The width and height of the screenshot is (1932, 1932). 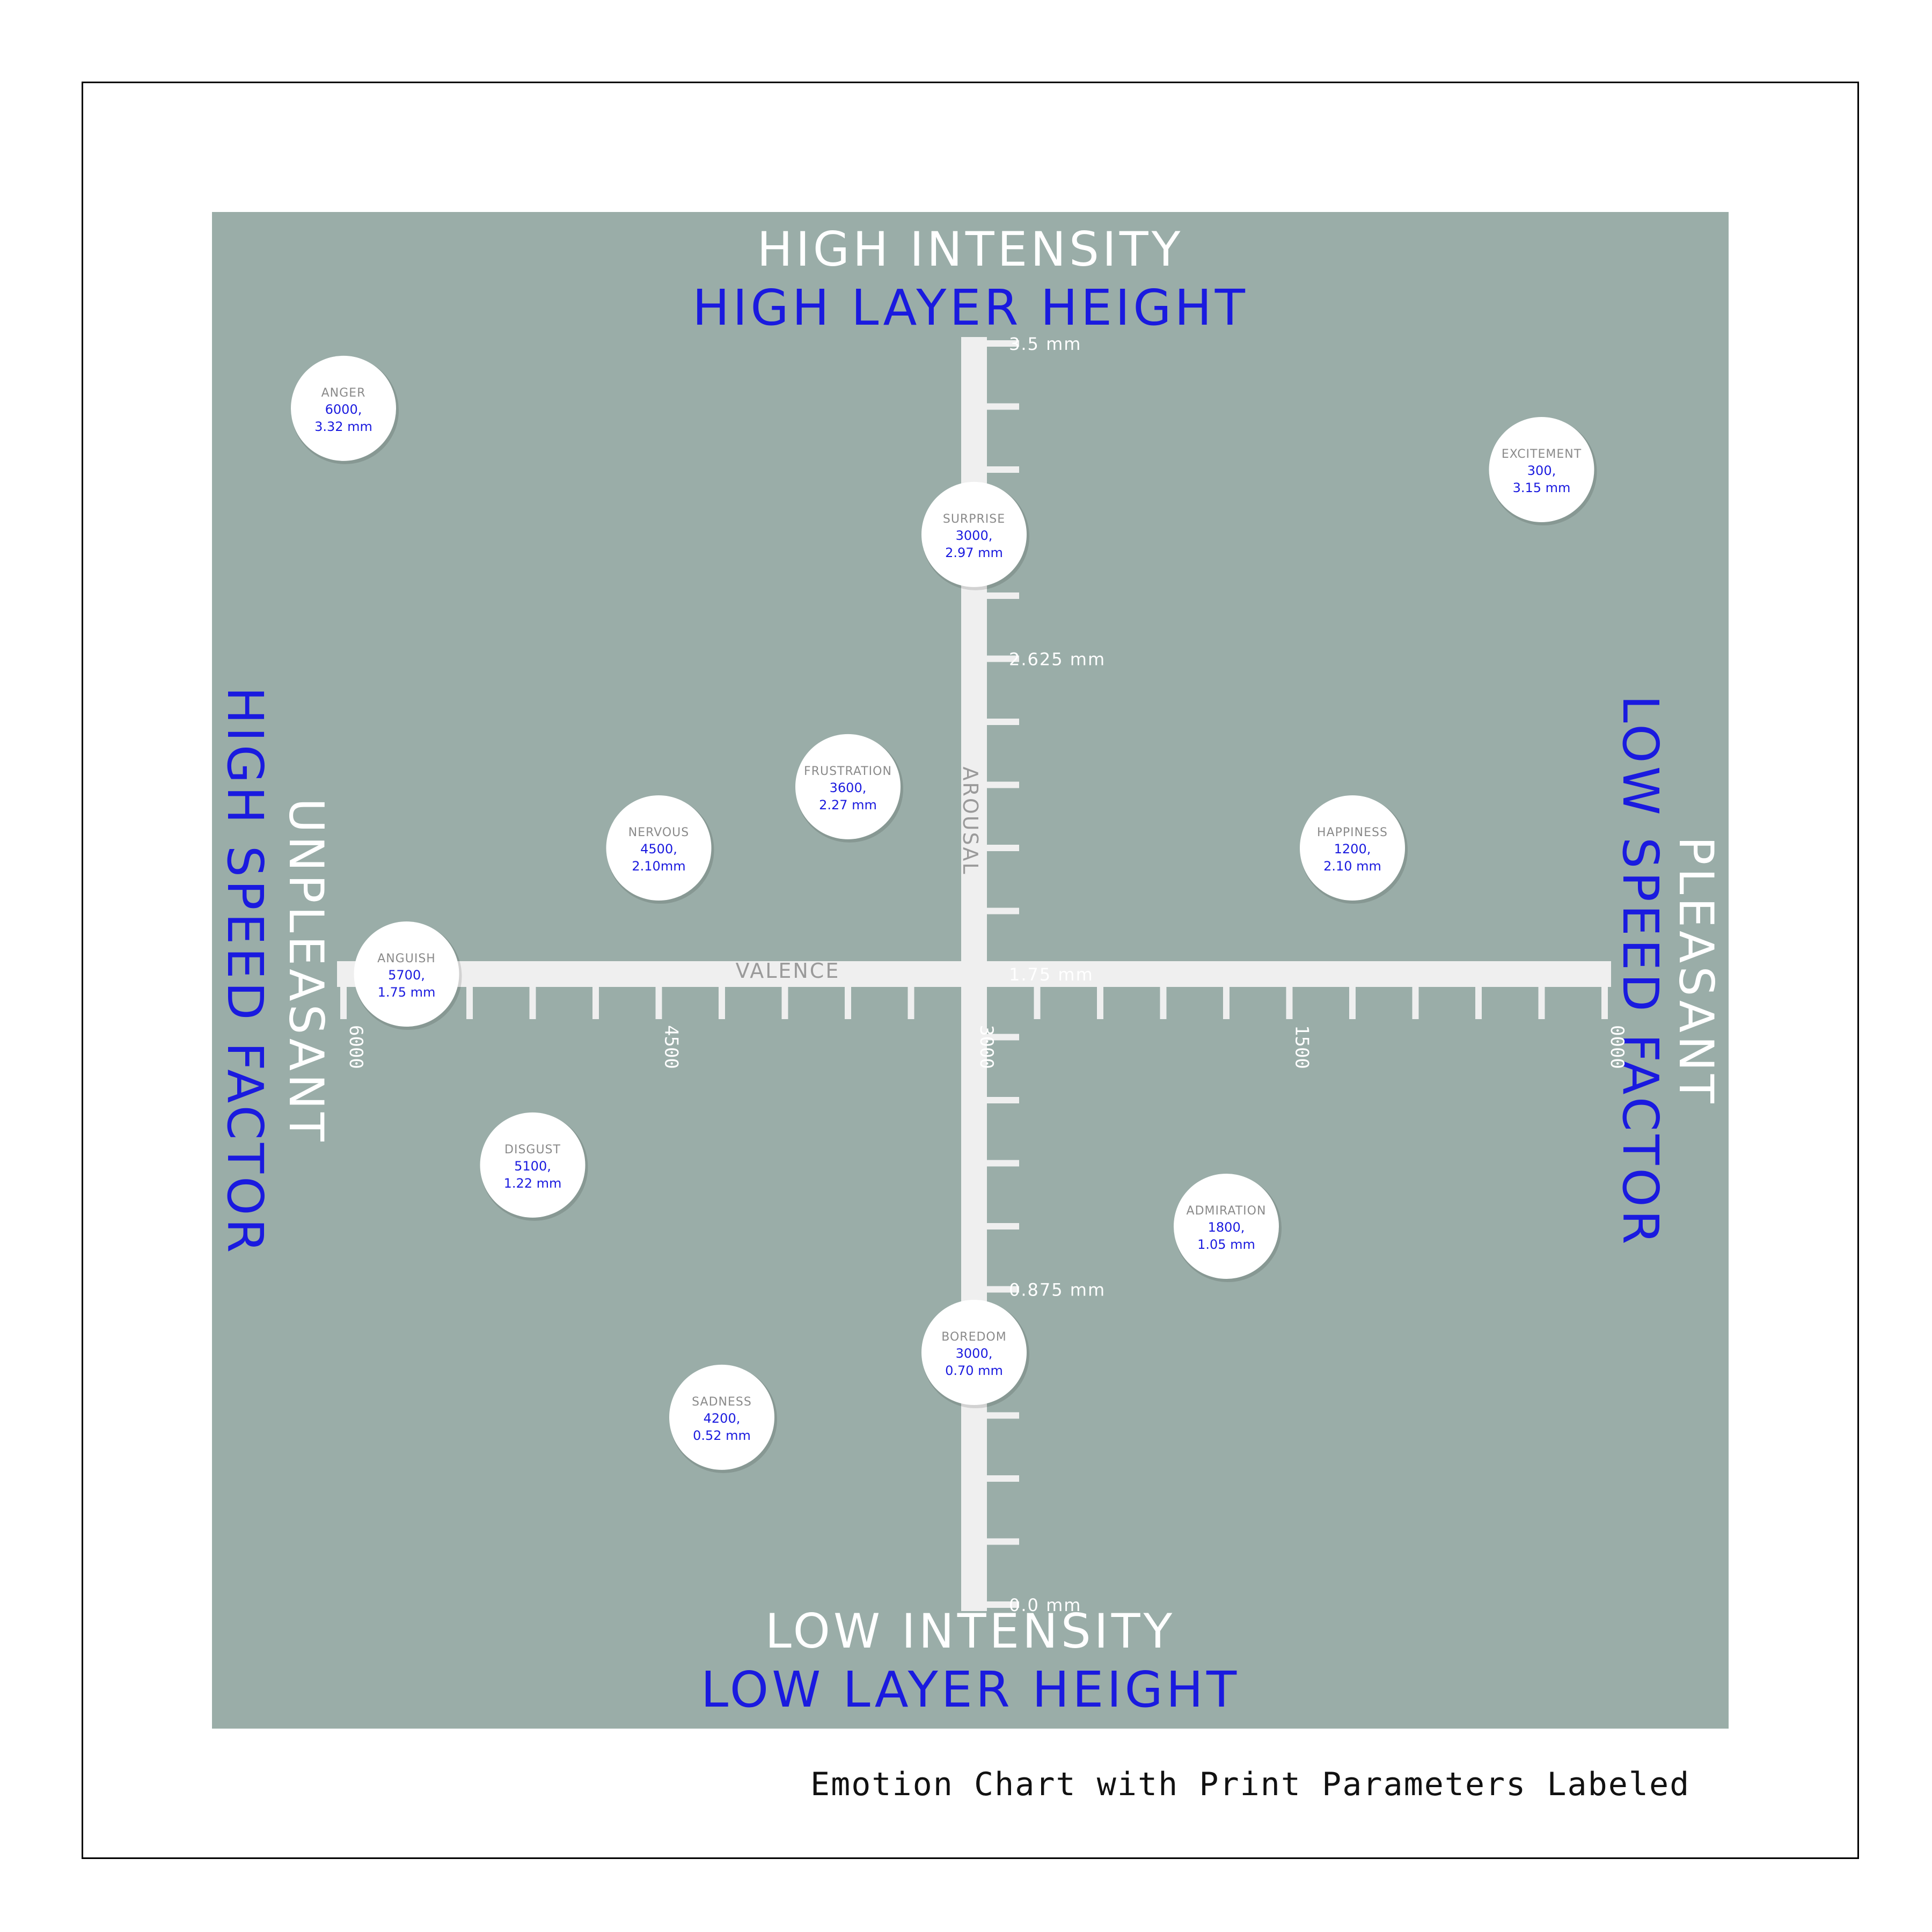 I want to click on point-height-label: 1.22 mm, so click(x=533, y=1183).